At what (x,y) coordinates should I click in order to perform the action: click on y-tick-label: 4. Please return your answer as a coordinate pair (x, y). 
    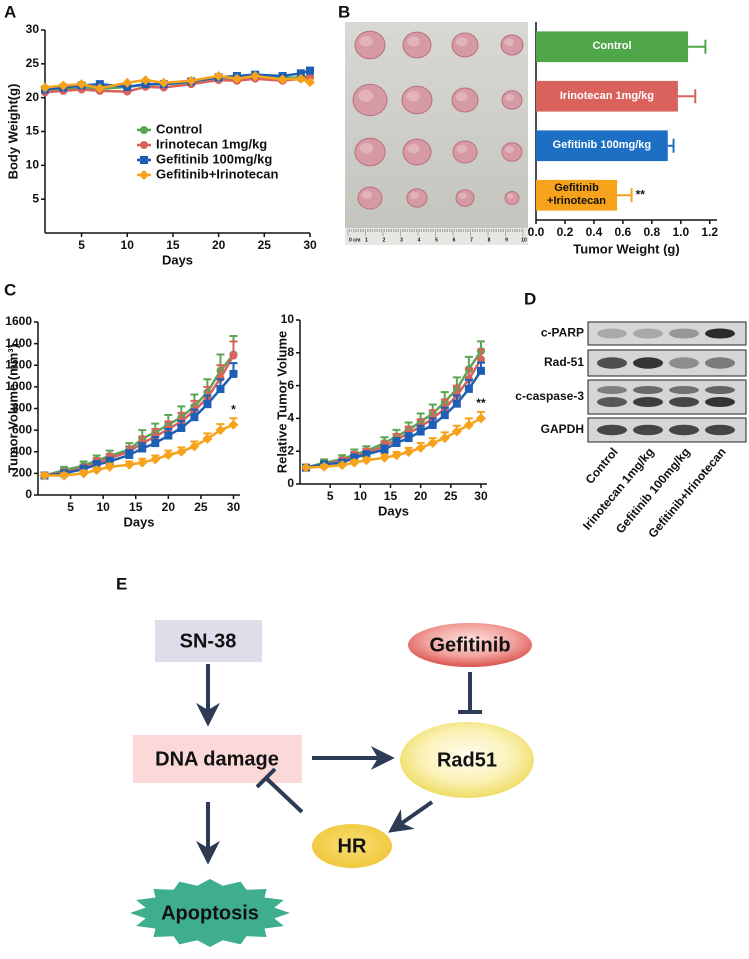
    Looking at the image, I should click on (290, 418).